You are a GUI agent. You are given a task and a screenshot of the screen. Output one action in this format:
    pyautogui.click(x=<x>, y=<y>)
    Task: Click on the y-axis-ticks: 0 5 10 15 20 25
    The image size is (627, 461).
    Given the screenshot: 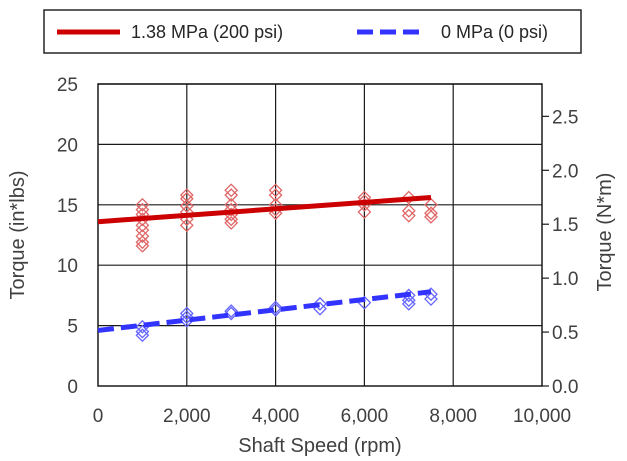 What is the action you would take?
    pyautogui.click(x=67, y=236)
    